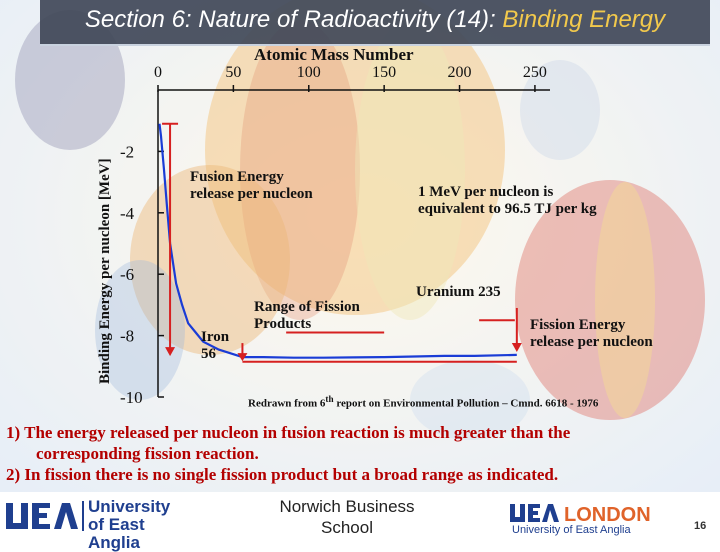 This screenshot has height=552, width=720. Describe the element at coordinates (233, 72) in the screenshot. I see `x-tick-label: 50` at that location.